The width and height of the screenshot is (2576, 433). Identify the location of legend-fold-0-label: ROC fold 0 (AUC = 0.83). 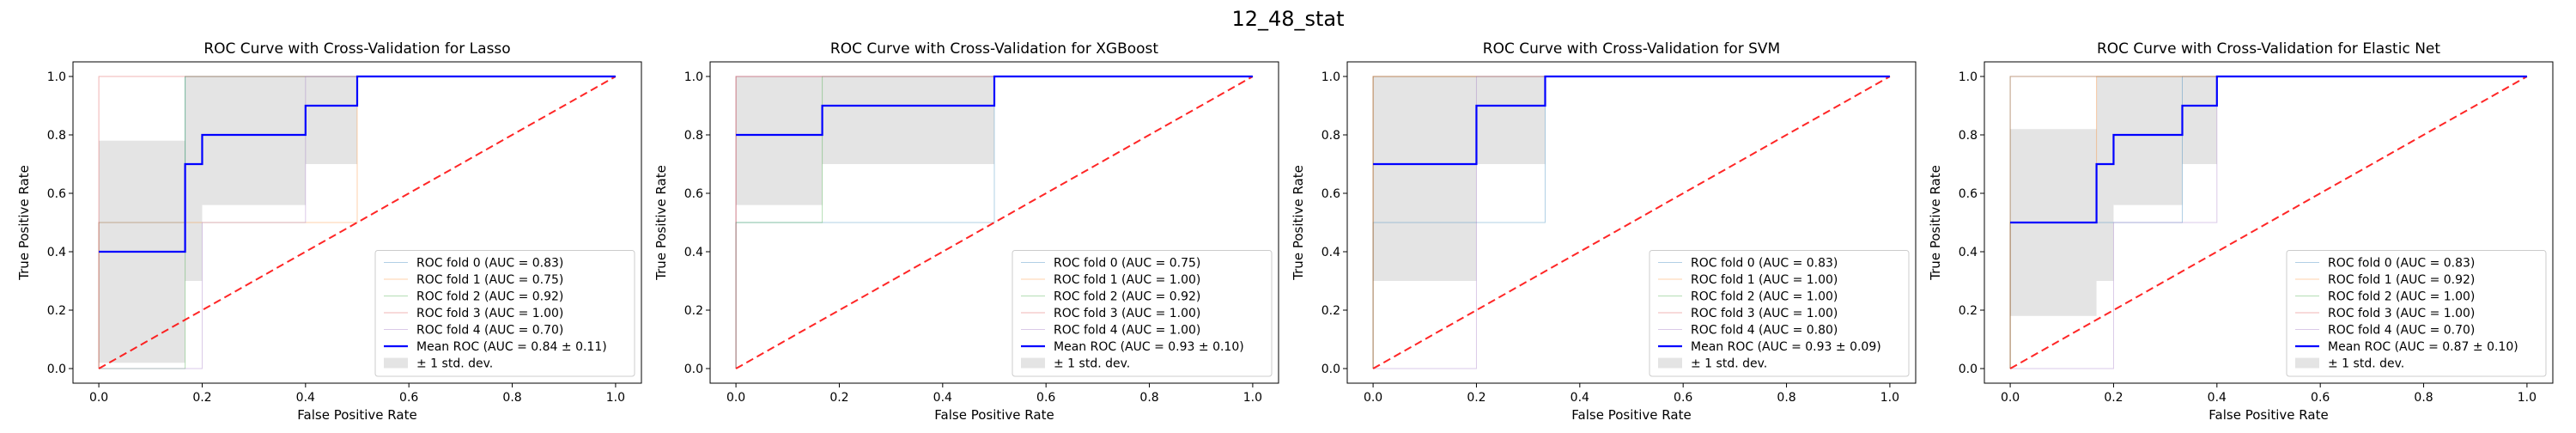
(2401, 264).